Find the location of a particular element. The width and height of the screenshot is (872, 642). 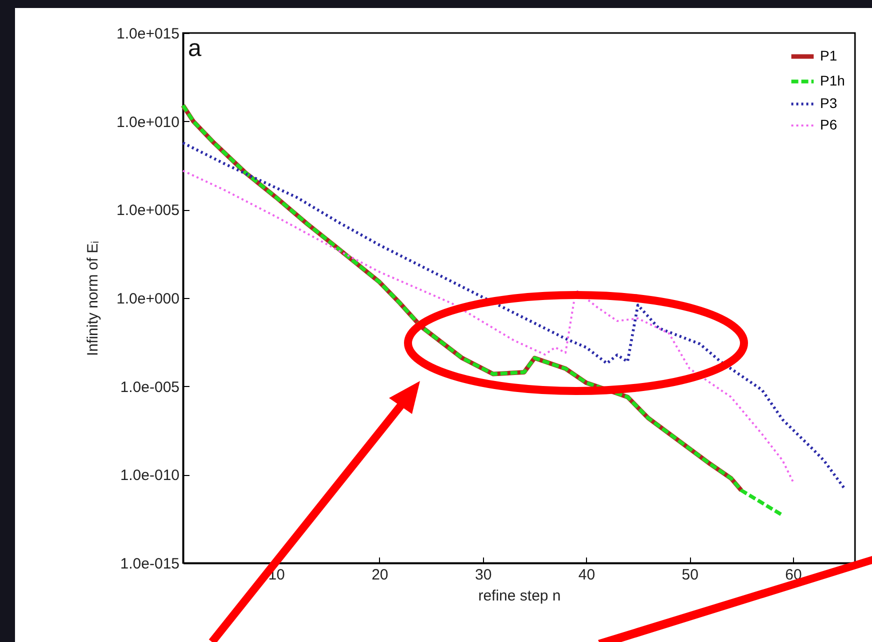

legend-label: P3 is located at coordinates (829, 103).